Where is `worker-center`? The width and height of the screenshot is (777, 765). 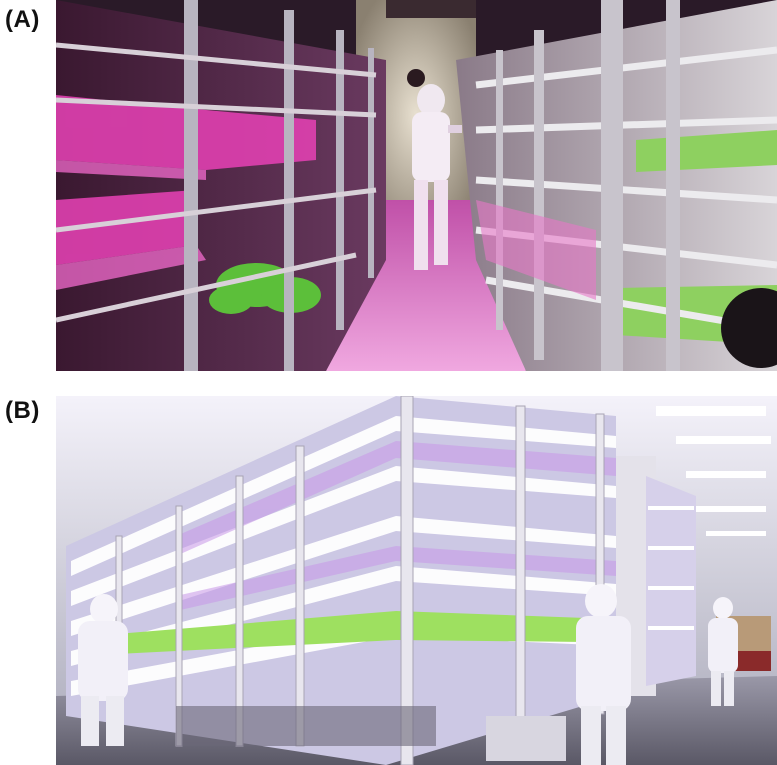
worker-center is located at coordinates (603, 674).